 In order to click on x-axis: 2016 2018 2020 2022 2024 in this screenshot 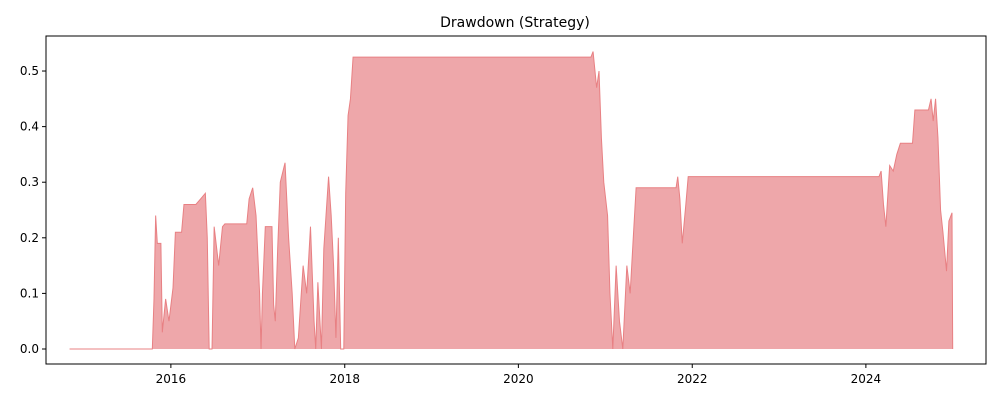, I will do `click(519, 375)`.